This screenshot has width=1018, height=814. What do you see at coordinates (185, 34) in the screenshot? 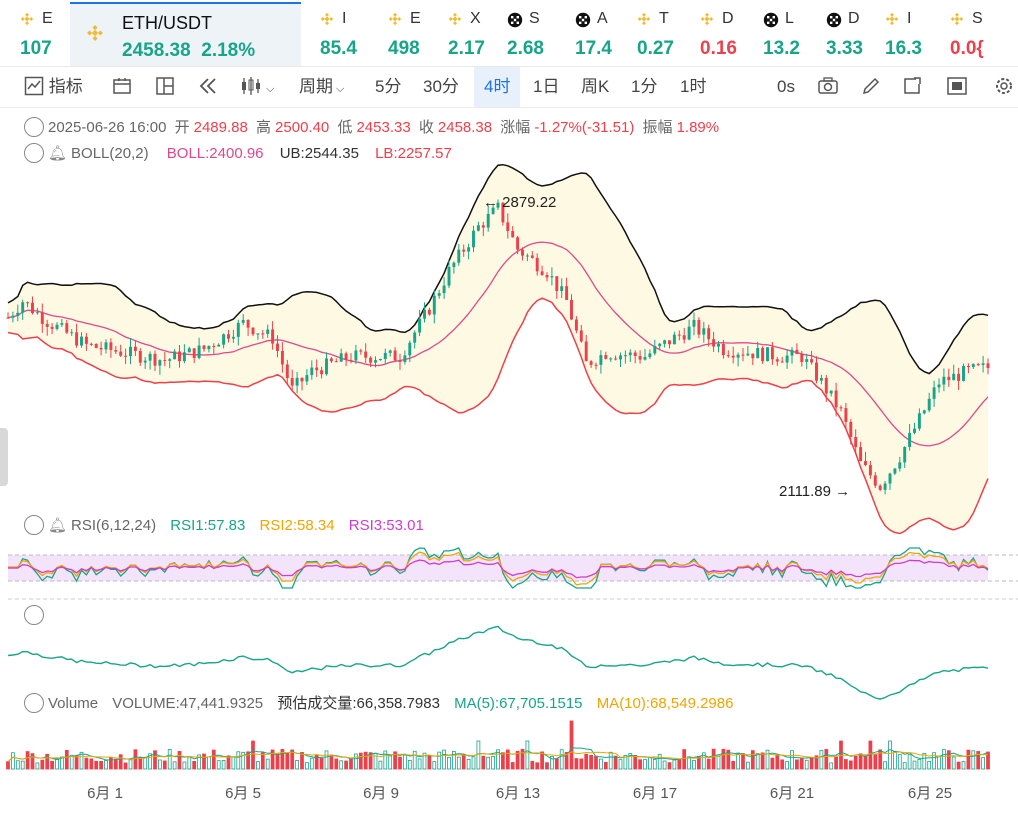
I see `active-ticker-eth-usdt: ETH/USDT 2458.38 2.18%` at bounding box center [185, 34].